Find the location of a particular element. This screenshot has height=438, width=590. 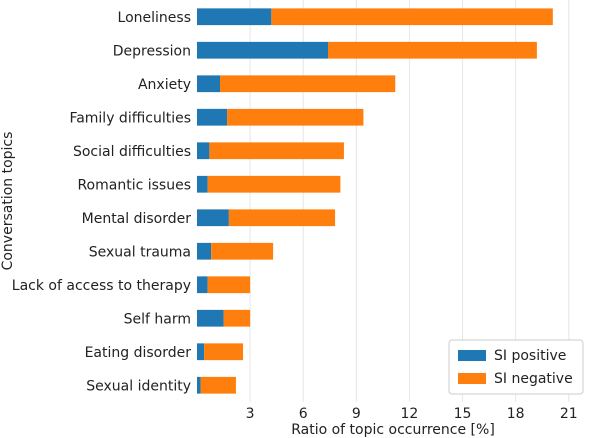

bar-depression-si-positive is located at coordinates (262, 50).